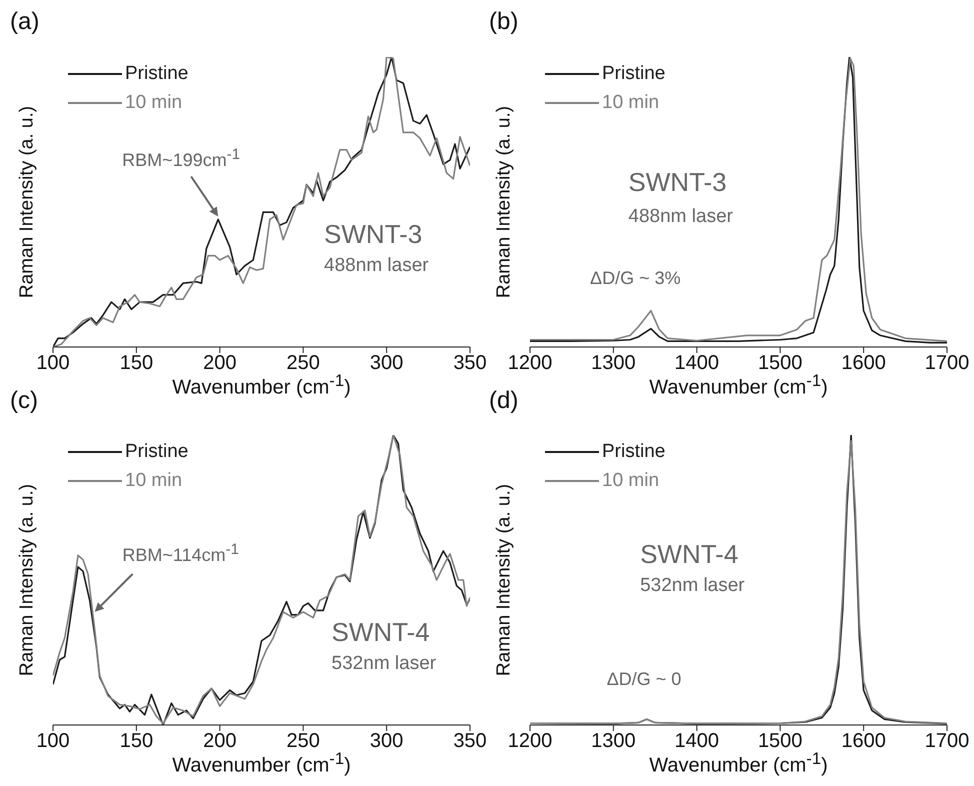  Describe the element at coordinates (25, 22) in the screenshot. I see `chart-title: (a)` at that location.